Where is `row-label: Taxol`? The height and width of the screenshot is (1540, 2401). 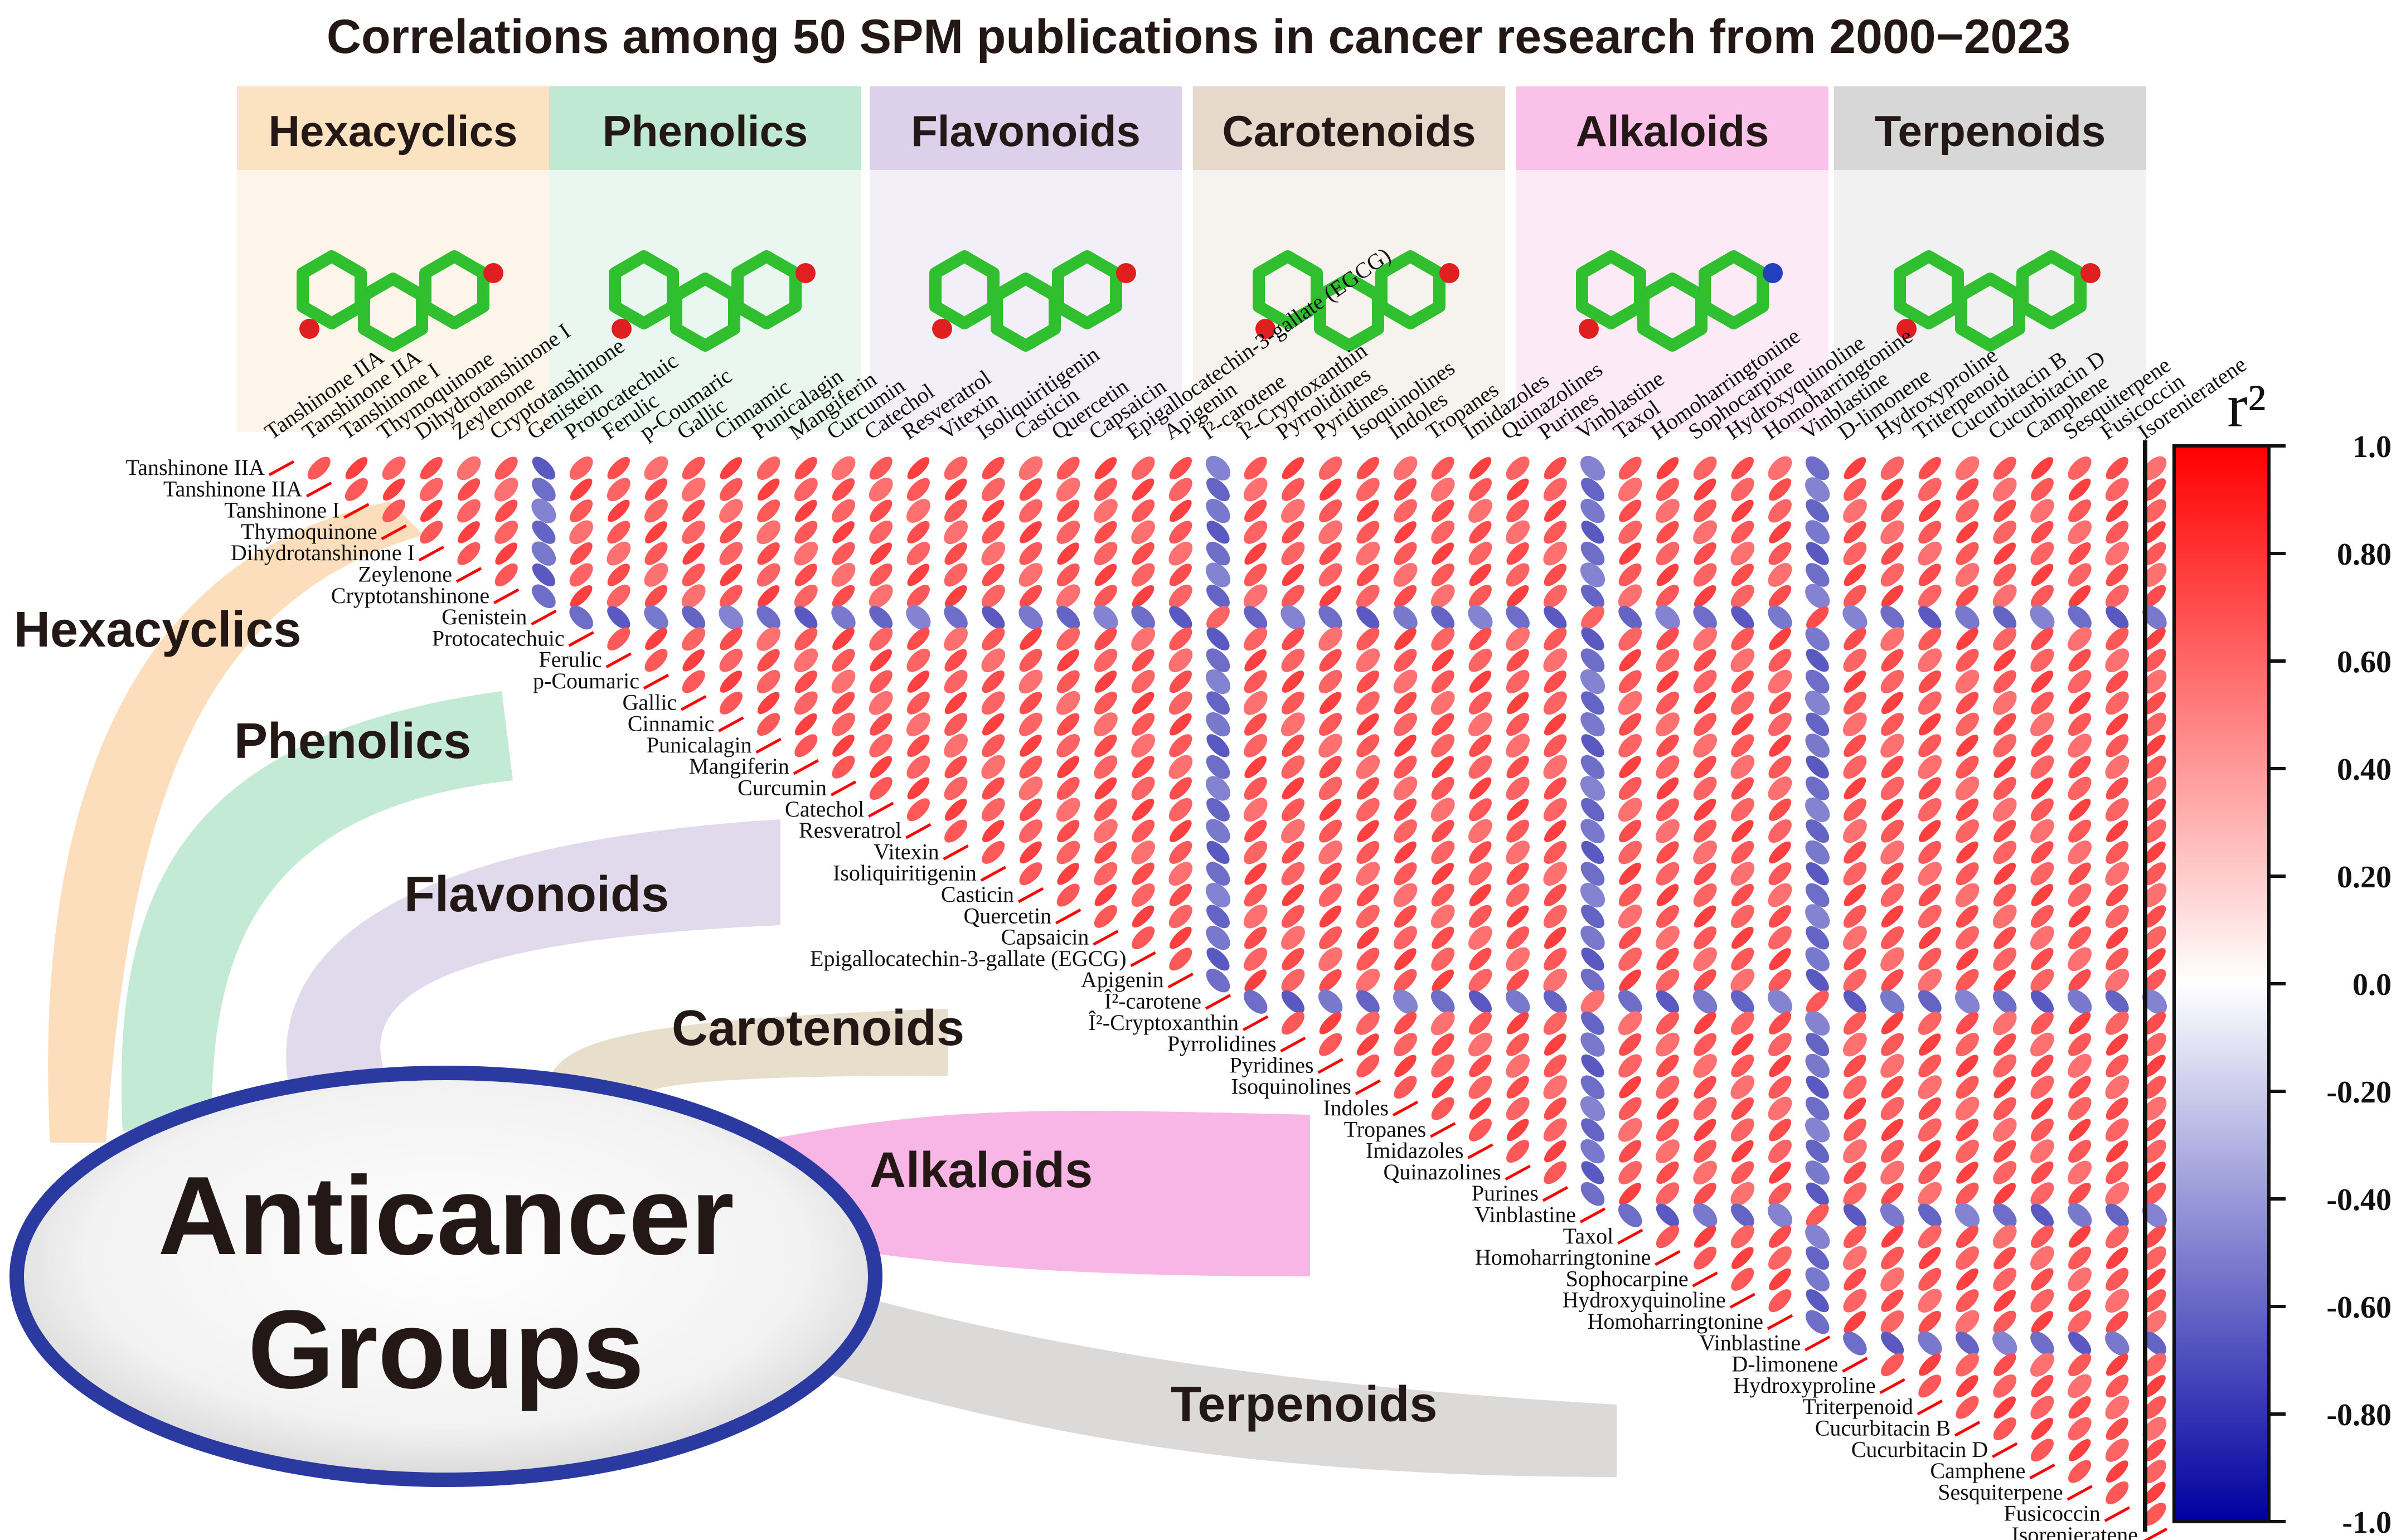
row-label: Taxol is located at coordinates (1588, 1235).